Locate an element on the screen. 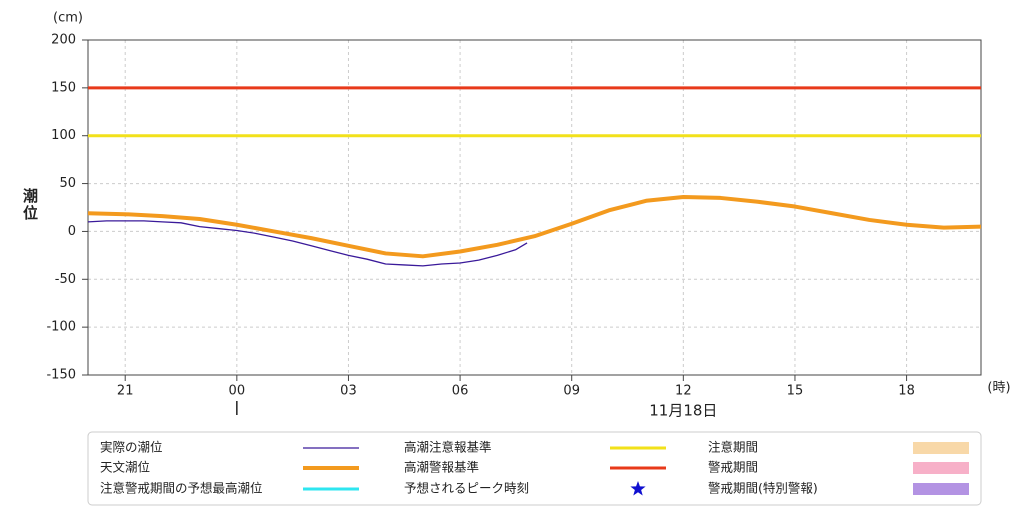  legend-label: 注意期間 is located at coordinates (733, 447).